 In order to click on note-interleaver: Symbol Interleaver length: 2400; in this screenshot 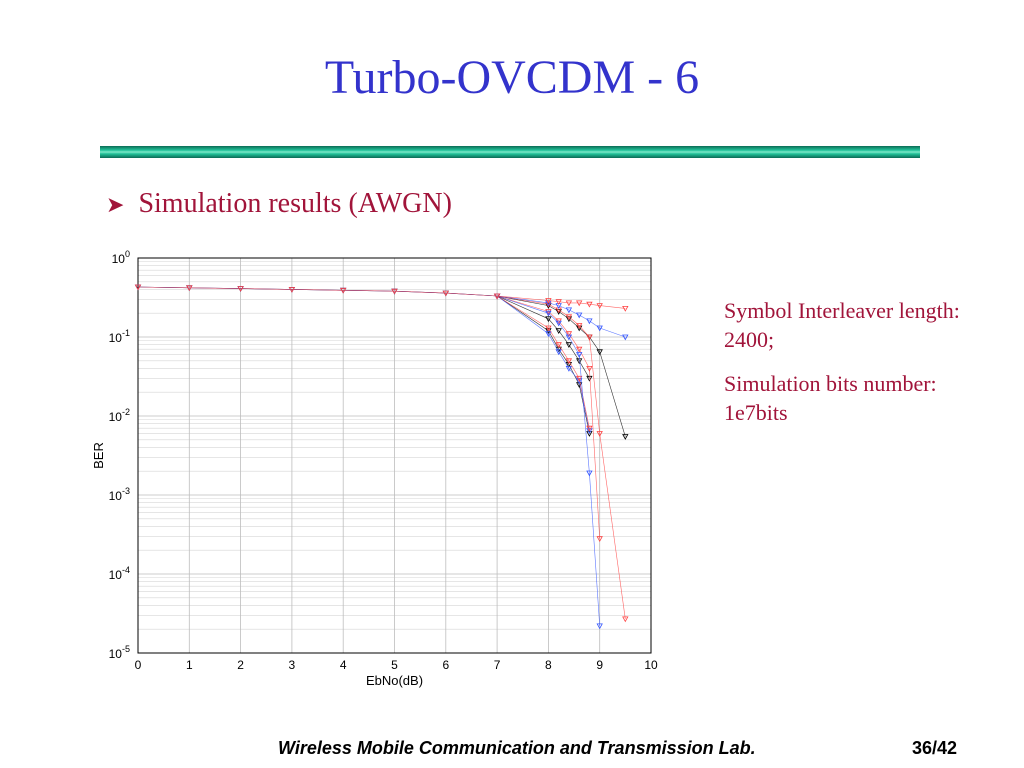, I will do `click(842, 325)`.